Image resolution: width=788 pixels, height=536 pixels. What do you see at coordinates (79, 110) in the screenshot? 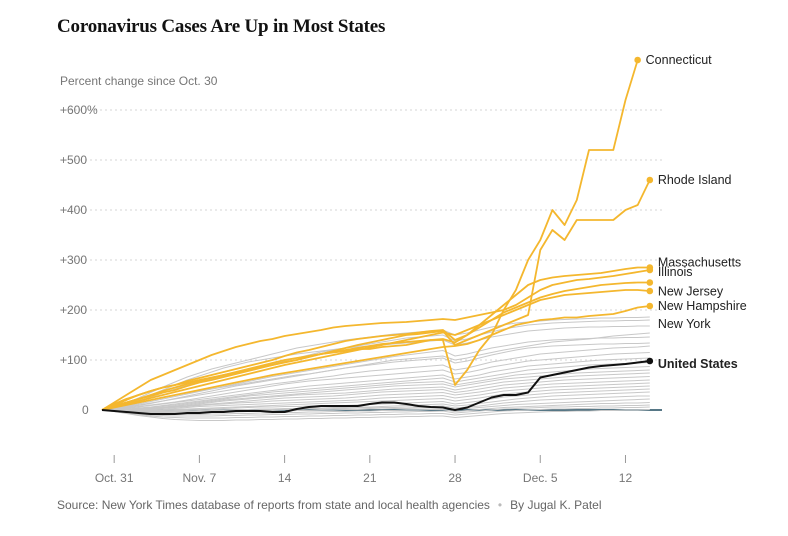
I see `y-tick-label: +600%` at bounding box center [79, 110].